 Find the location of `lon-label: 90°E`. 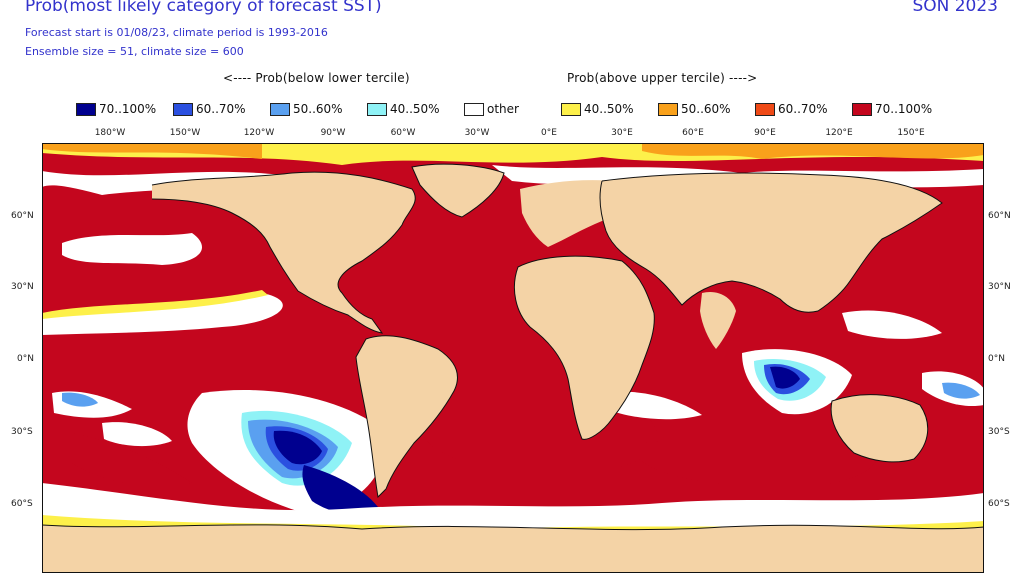

lon-label: 90°E is located at coordinates (765, 133).